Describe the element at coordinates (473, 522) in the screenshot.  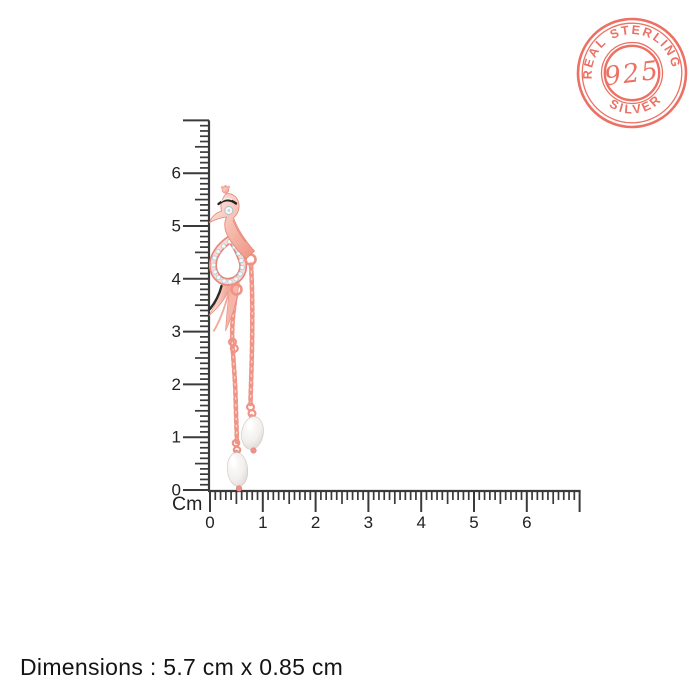
I see `h-ruler-number: 5` at that location.